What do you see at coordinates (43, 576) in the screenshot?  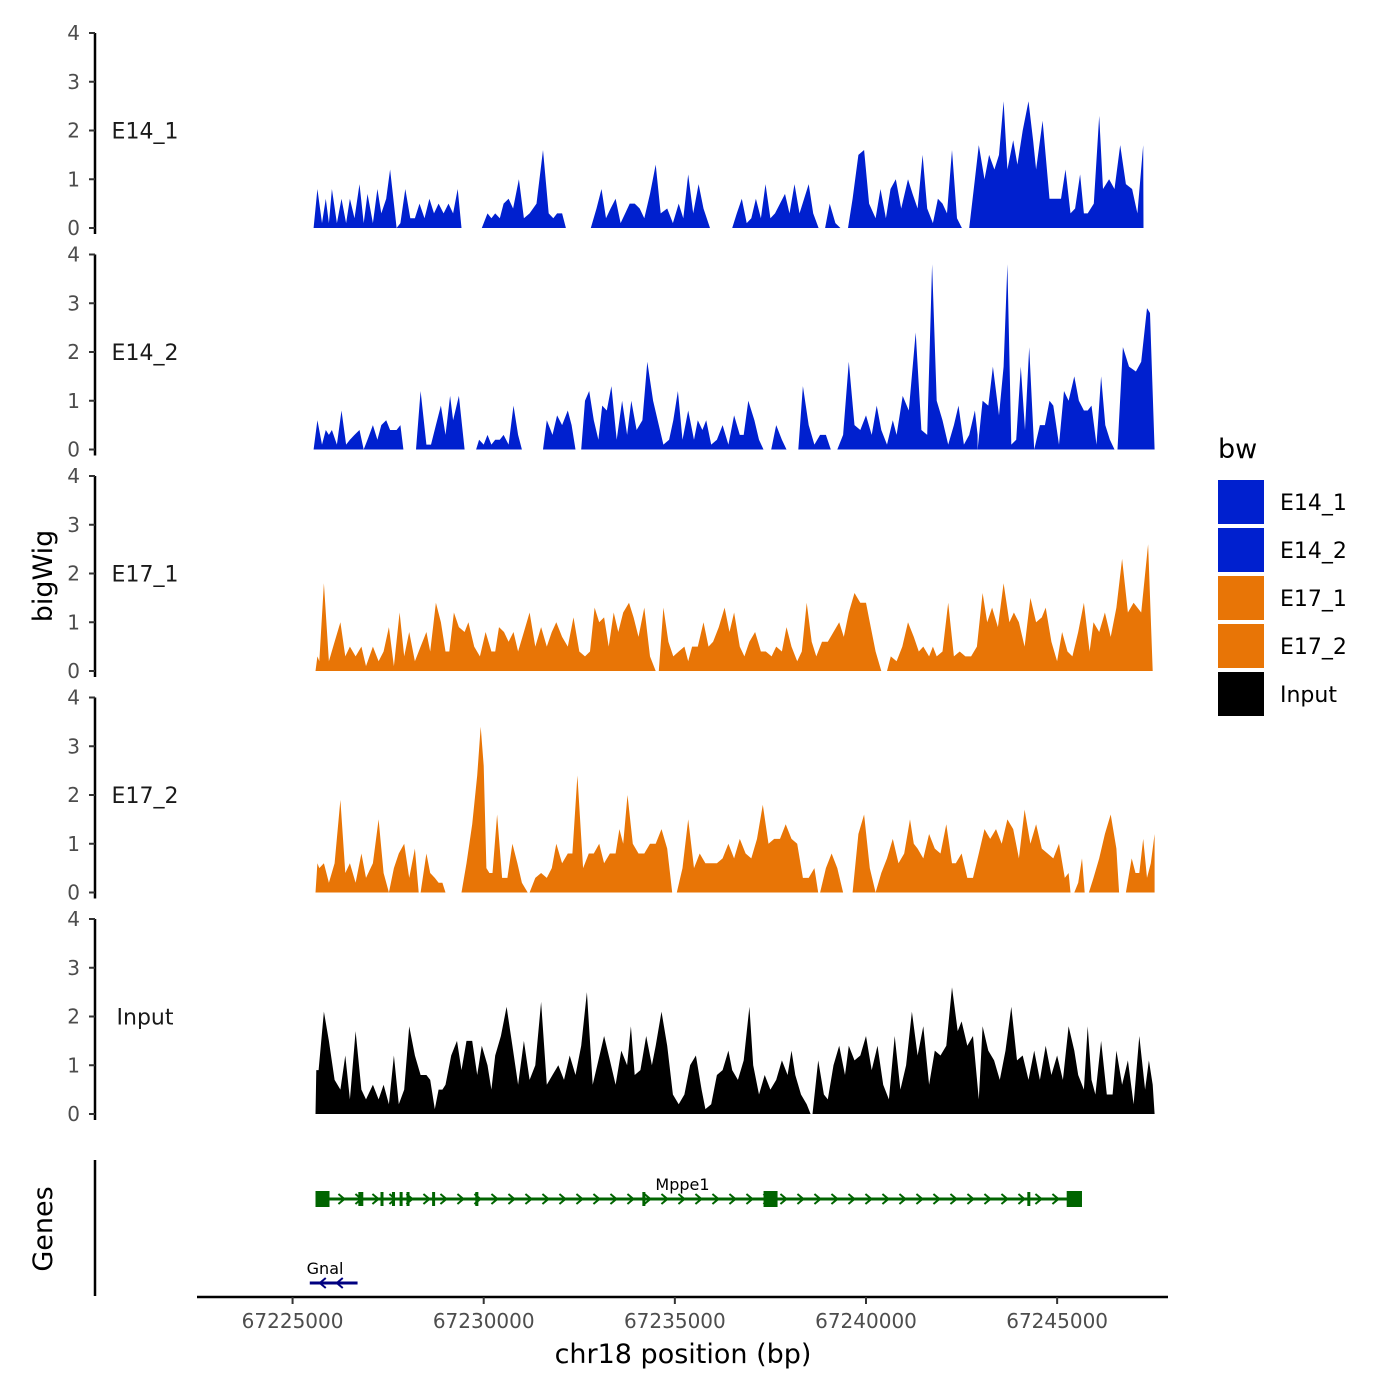 I see `y-axis-title: bigWig` at bounding box center [43, 576].